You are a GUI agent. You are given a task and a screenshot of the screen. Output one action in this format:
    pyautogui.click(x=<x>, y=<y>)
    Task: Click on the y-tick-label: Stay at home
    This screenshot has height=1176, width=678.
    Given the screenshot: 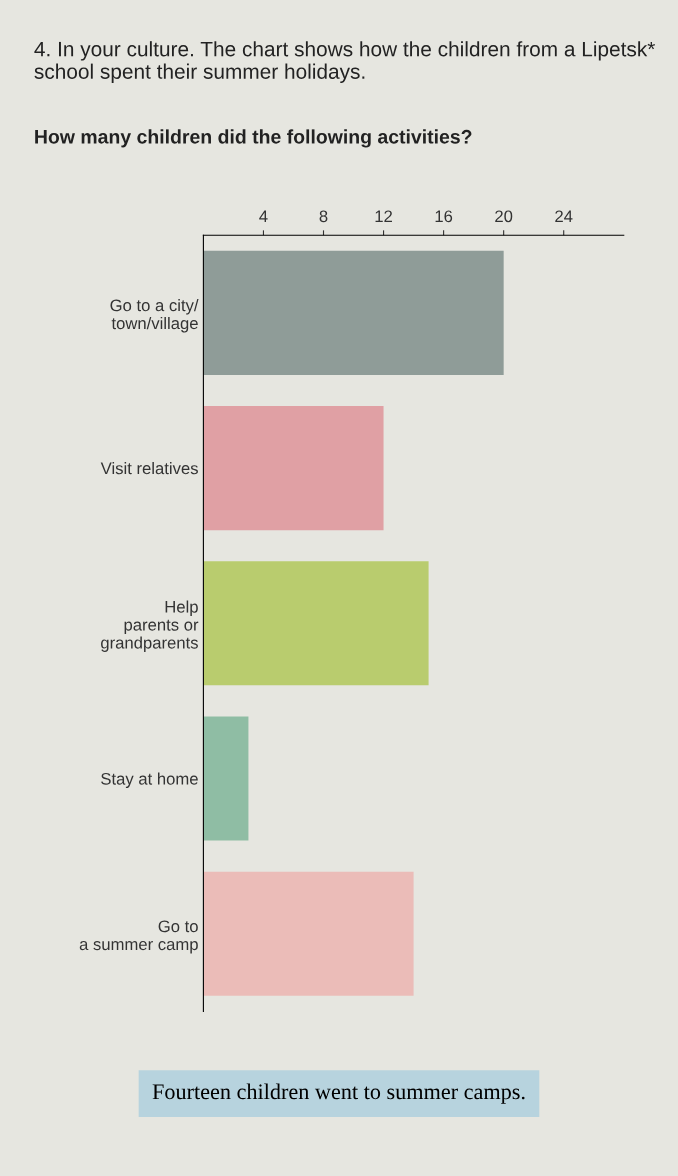 What is the action you would take?
    pyautogui.click(x=149, y=780)
    